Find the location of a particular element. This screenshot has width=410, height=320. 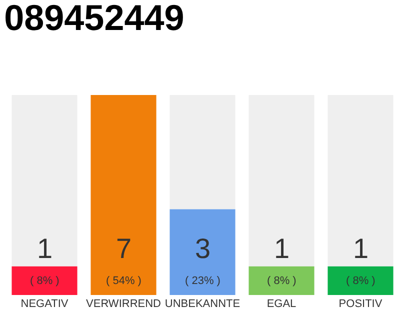

annotation: ( 23% ) is located at coordinates (202, 281).